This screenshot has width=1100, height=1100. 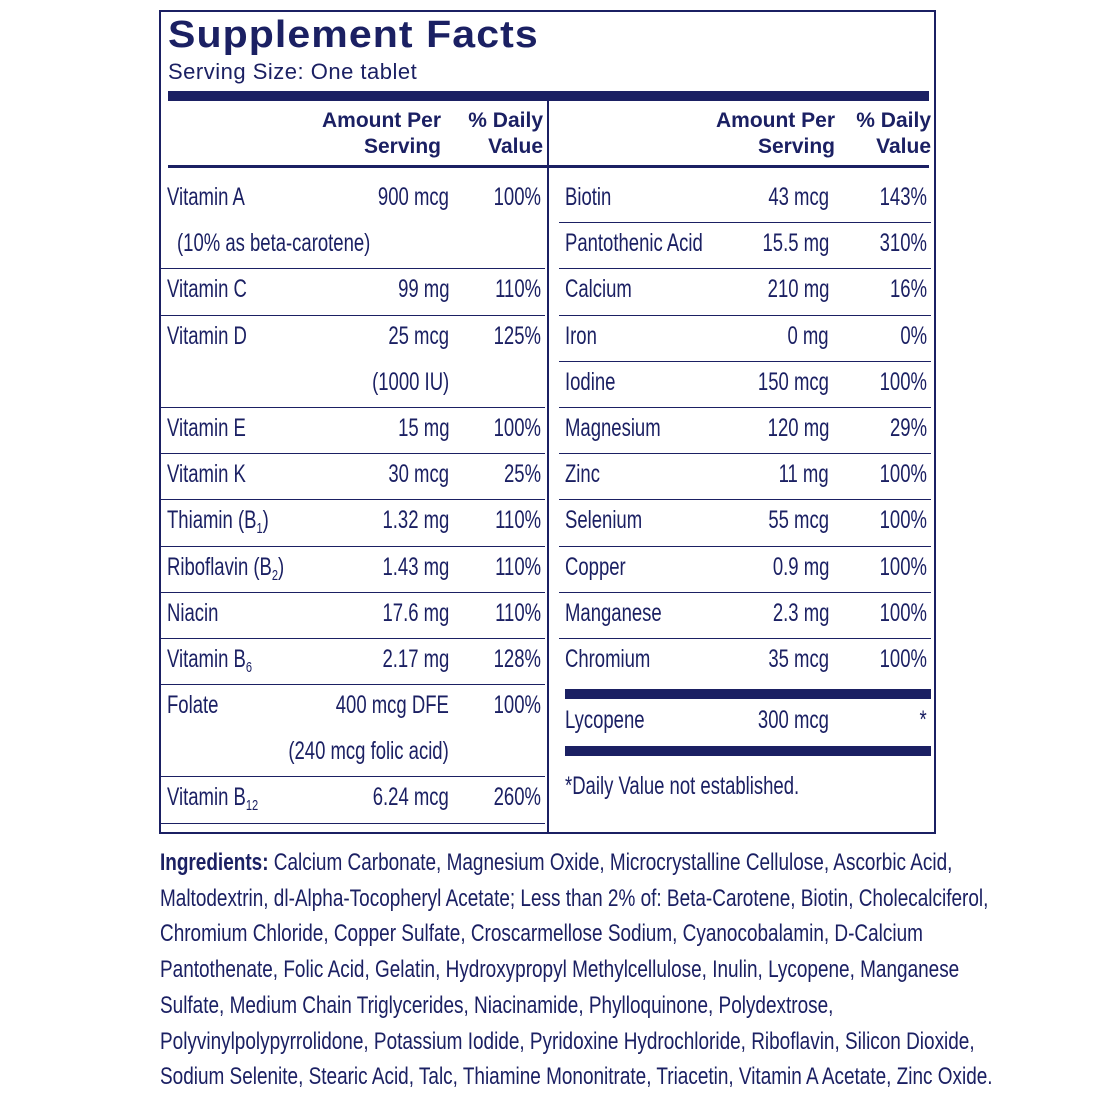 I want to click on nutrient-name: Zinc, so click(x=582, y=474).